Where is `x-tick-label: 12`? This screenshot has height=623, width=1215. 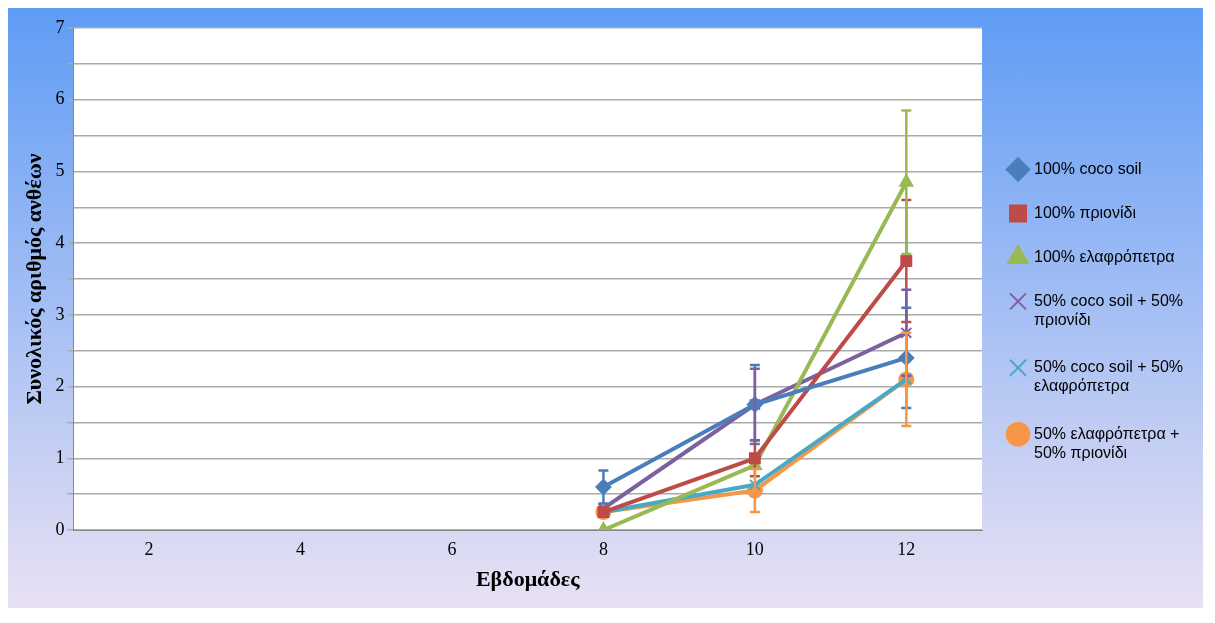
x-tick-label: 12 is located at coordinates (906, 548).